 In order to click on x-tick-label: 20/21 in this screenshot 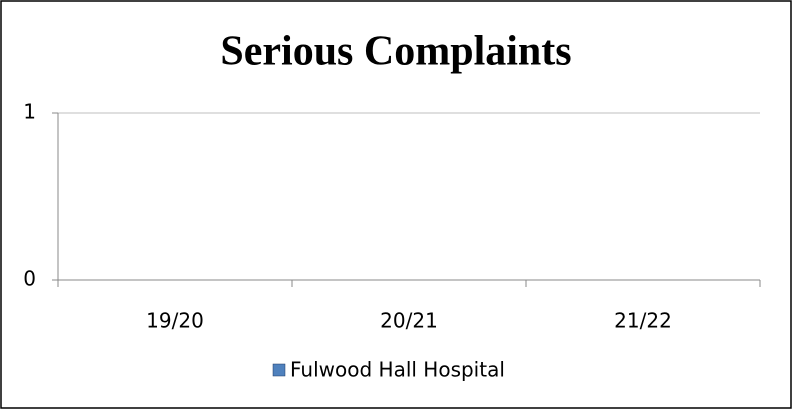, I will do `click(409, 321)`.